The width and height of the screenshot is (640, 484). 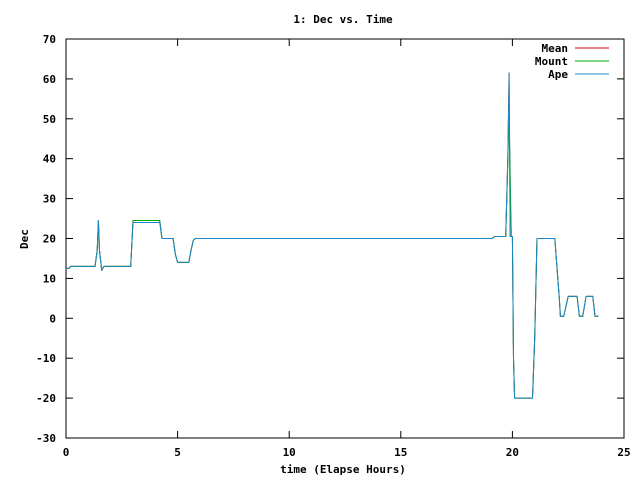 What do you see at coordinates (551, 61) in the screenshot?
I see `legend-label-mount: Mount` at bounding box center [551, 61].